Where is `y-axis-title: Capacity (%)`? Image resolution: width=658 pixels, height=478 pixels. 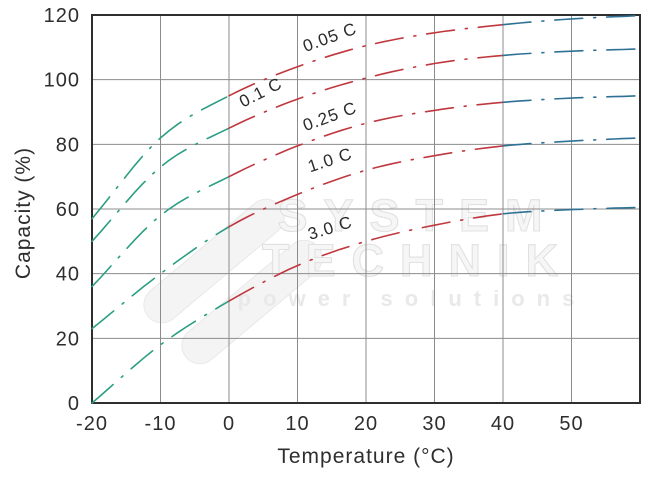
y-axis-title: Capacity (%) is located at coordinates (23, 213).